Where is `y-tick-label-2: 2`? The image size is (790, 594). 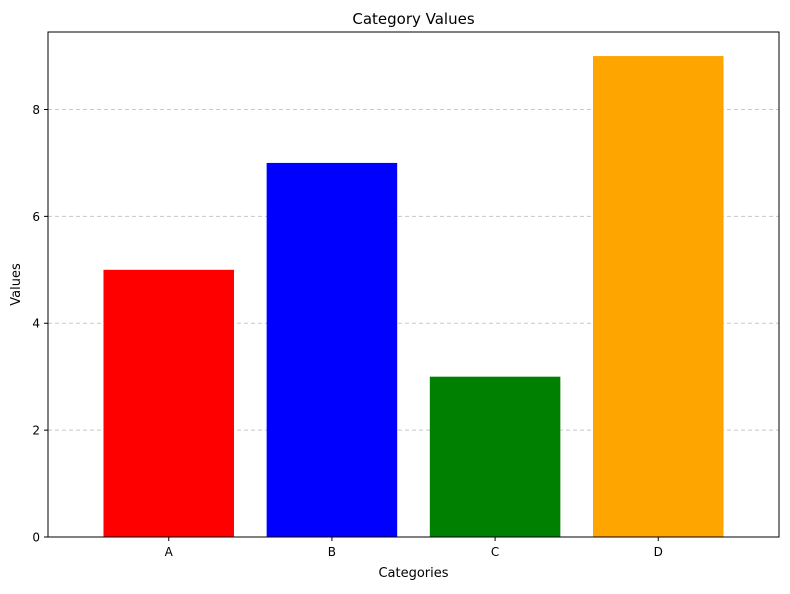
y-tick-label-2: 2 is located at coordinates (36, 431).